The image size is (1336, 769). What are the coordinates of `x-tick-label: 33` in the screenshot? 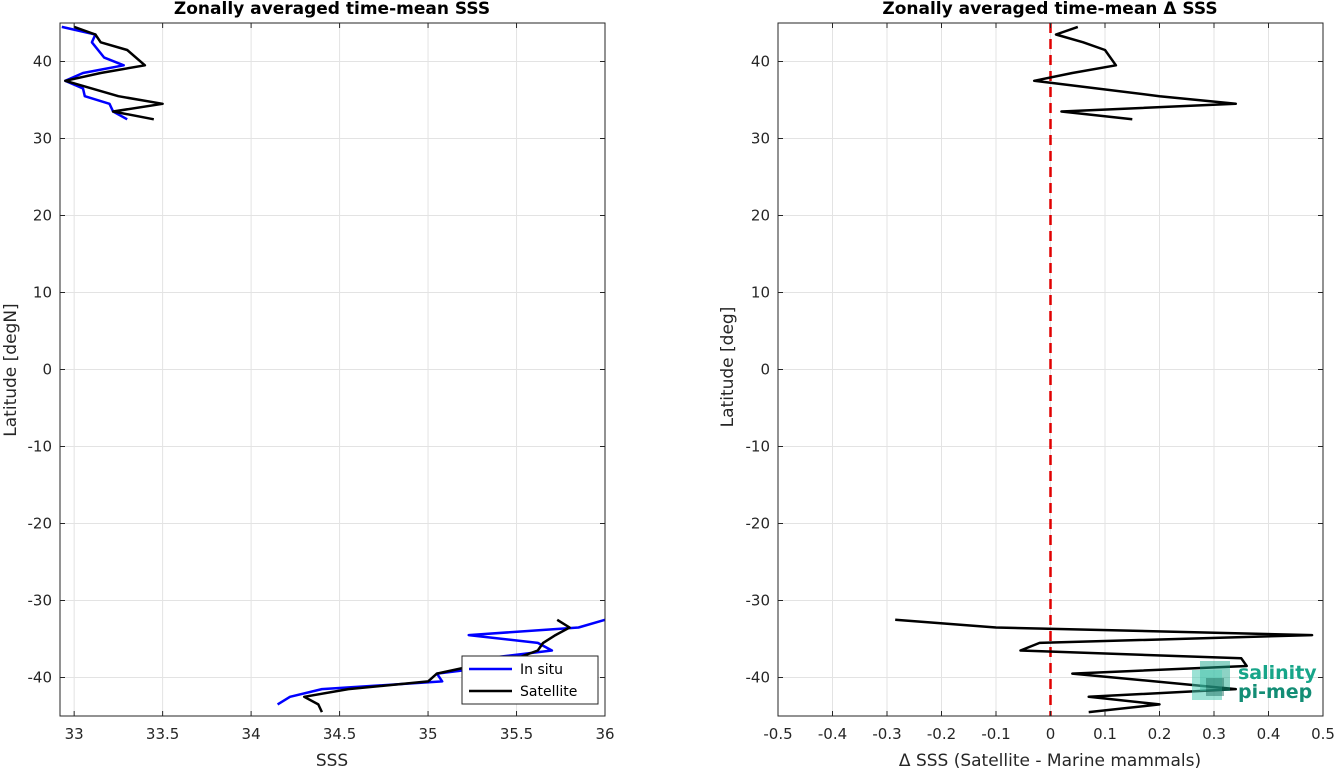 It's located at (74, 734).